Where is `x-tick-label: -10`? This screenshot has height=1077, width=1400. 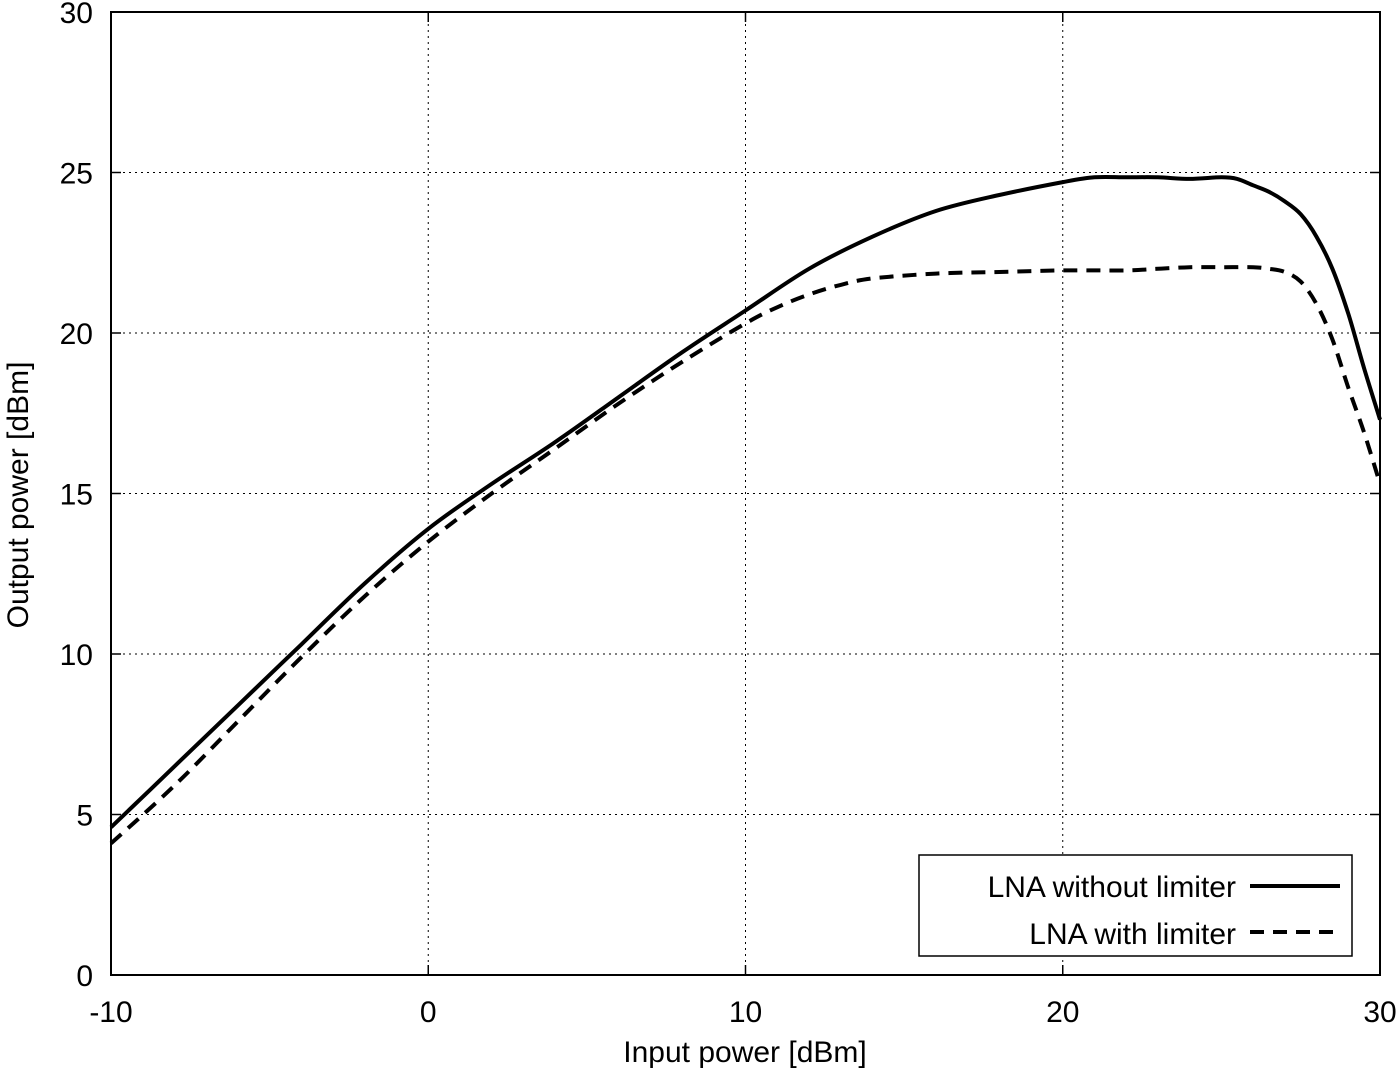 x-tick-label: -10 is located at coordinates (110, 1012).